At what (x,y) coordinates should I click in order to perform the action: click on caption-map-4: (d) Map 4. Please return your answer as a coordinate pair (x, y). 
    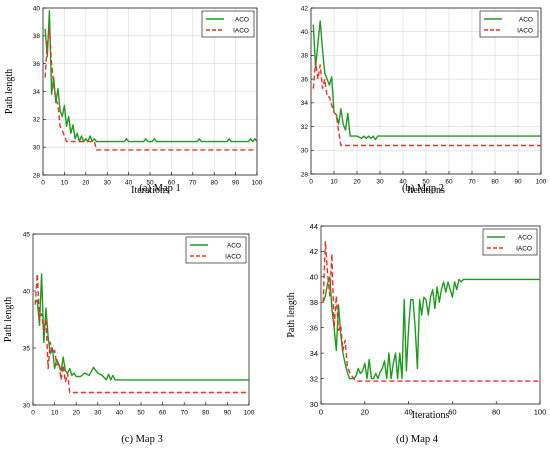
    Looking at the image, I should click on (417, 439).